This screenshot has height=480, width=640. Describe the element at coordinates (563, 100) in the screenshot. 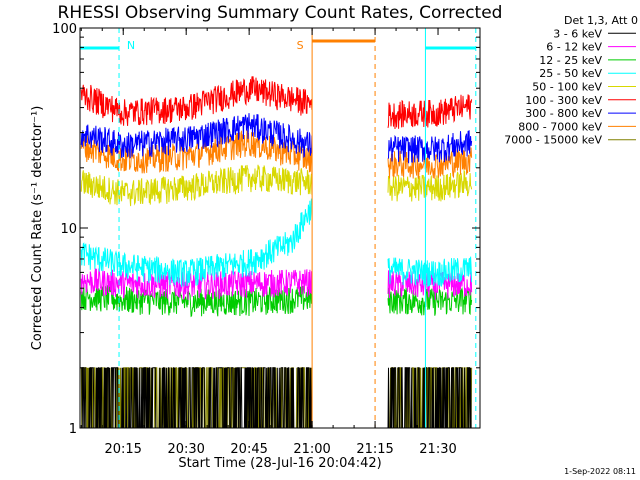

I see `legend-entry-5: 100 - 300 keV` at that location.